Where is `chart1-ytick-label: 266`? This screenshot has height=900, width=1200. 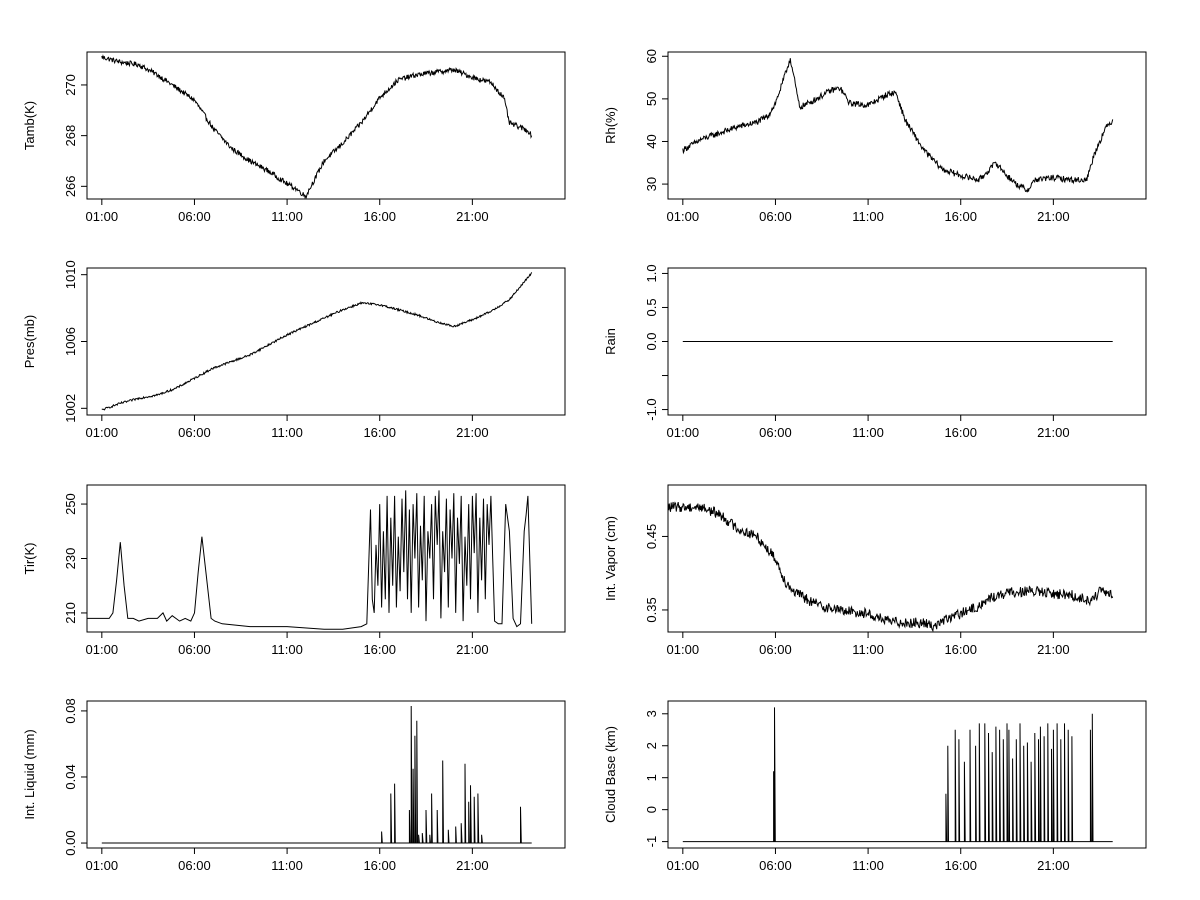
chart1-ytick-label: 266 is located at coordinates (70, 186).